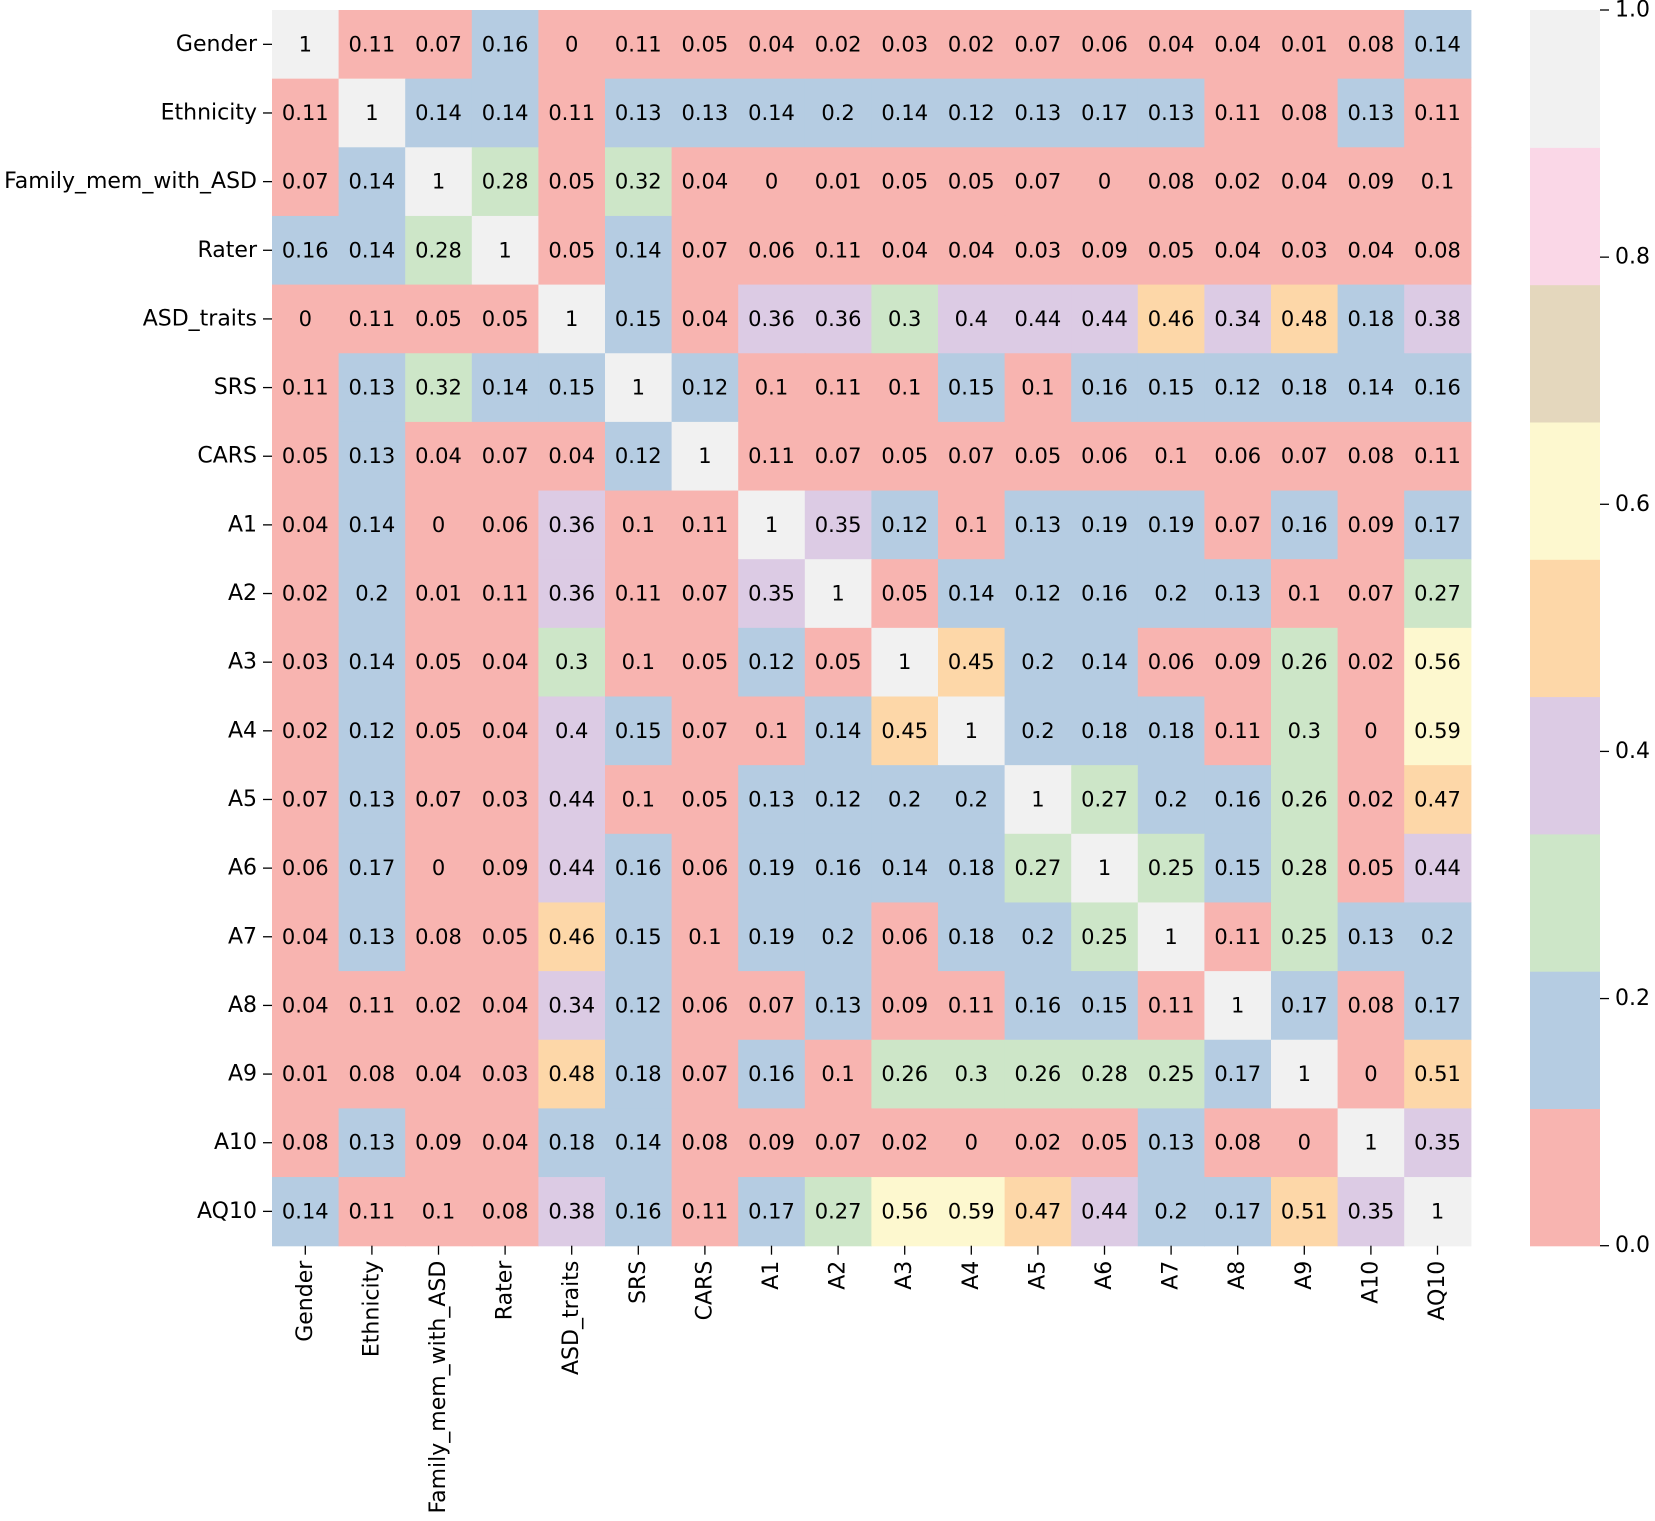  What do you see at coordinates (1171, 1275) in the screenshot?
I see `x-tick-label: A7` at bounding box center [1171, 1275].